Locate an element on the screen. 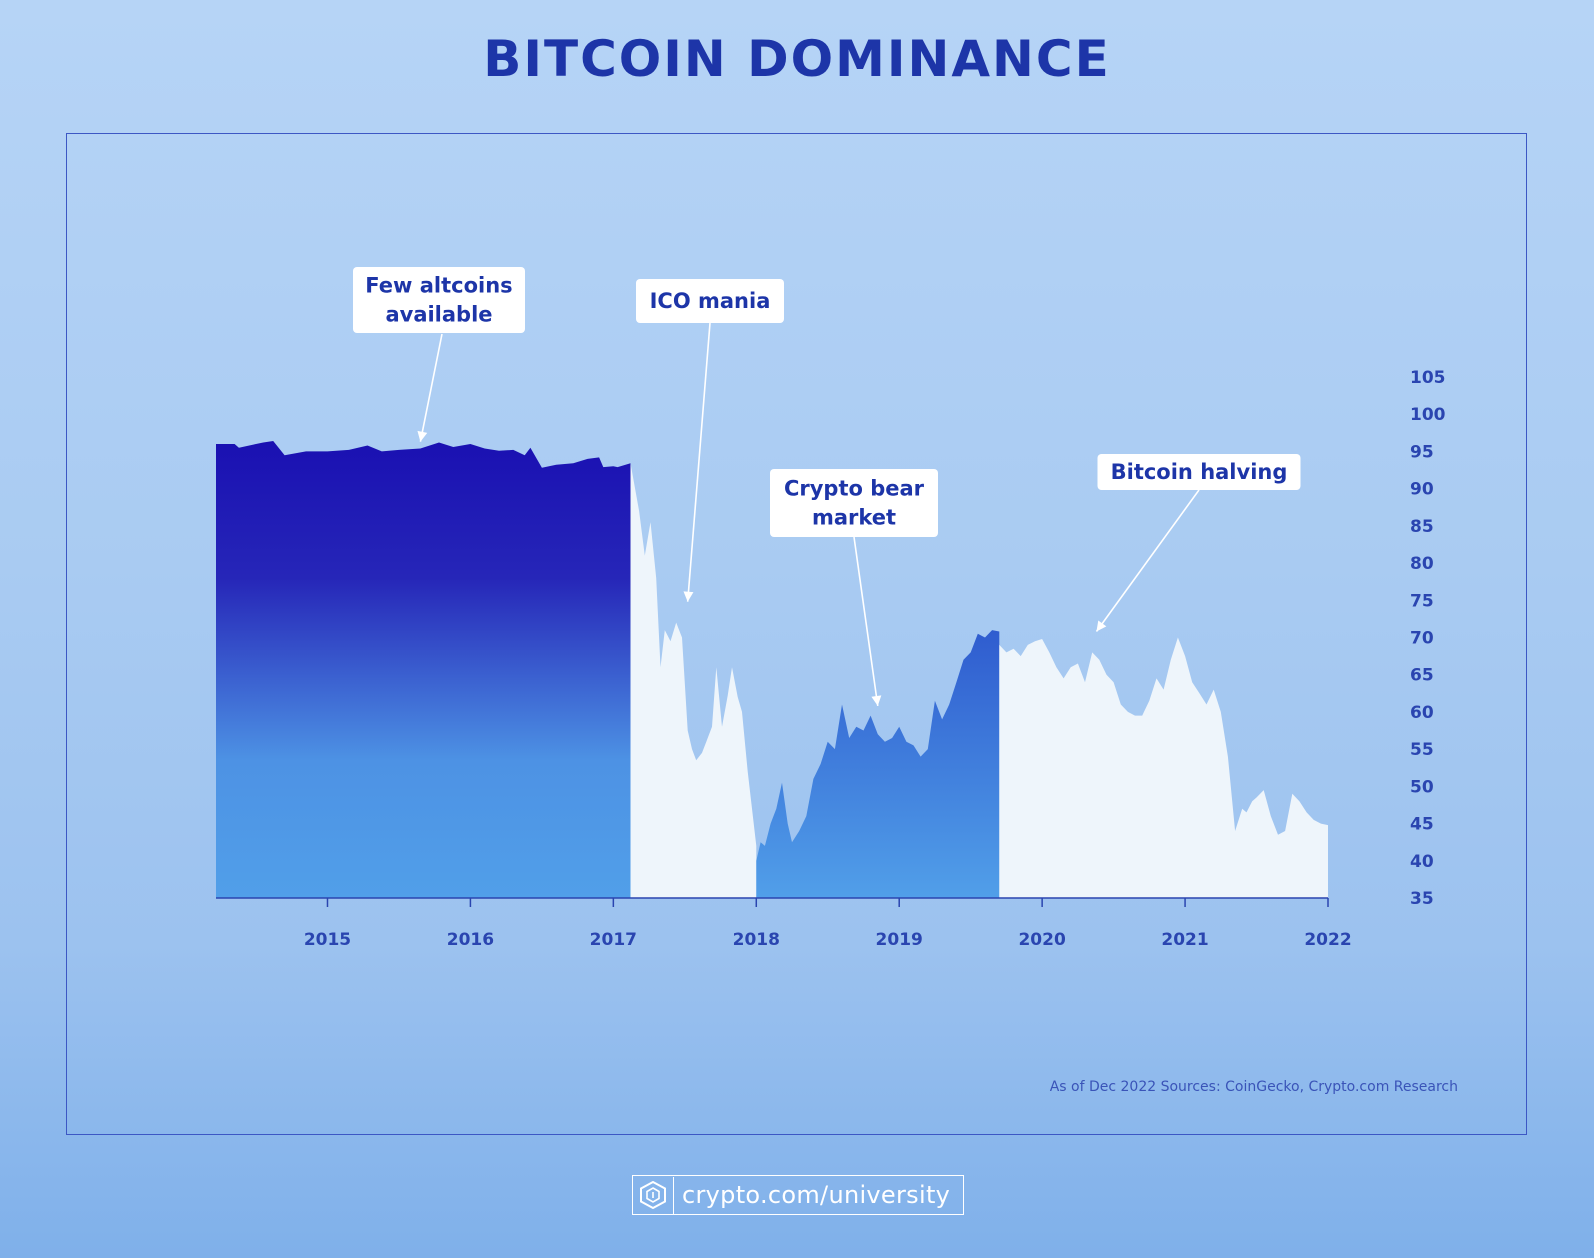 Image resolution: width=1594 pixels, height=1258 pixels. annotation-callout: Few altcoins available is located at coordinates (439, 354).